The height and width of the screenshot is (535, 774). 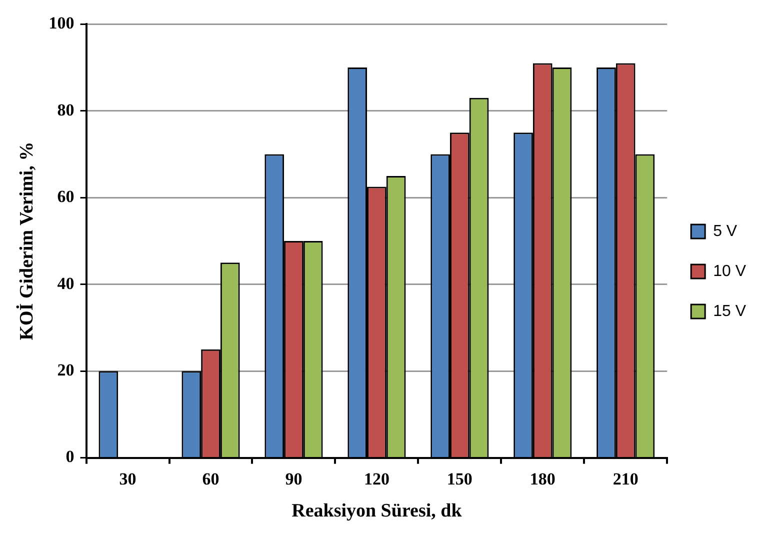 What do you see at coordinates (543, 478) in the screenshot?
I see `x-tick-label: 180` at bounding box center [543, 478].